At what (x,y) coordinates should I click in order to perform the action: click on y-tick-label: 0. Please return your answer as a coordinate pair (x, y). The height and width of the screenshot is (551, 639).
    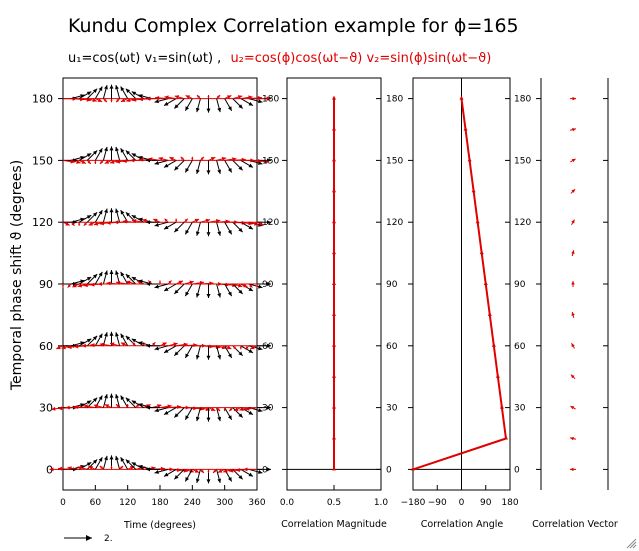
    Looking at the image, I should click on (517, 470).